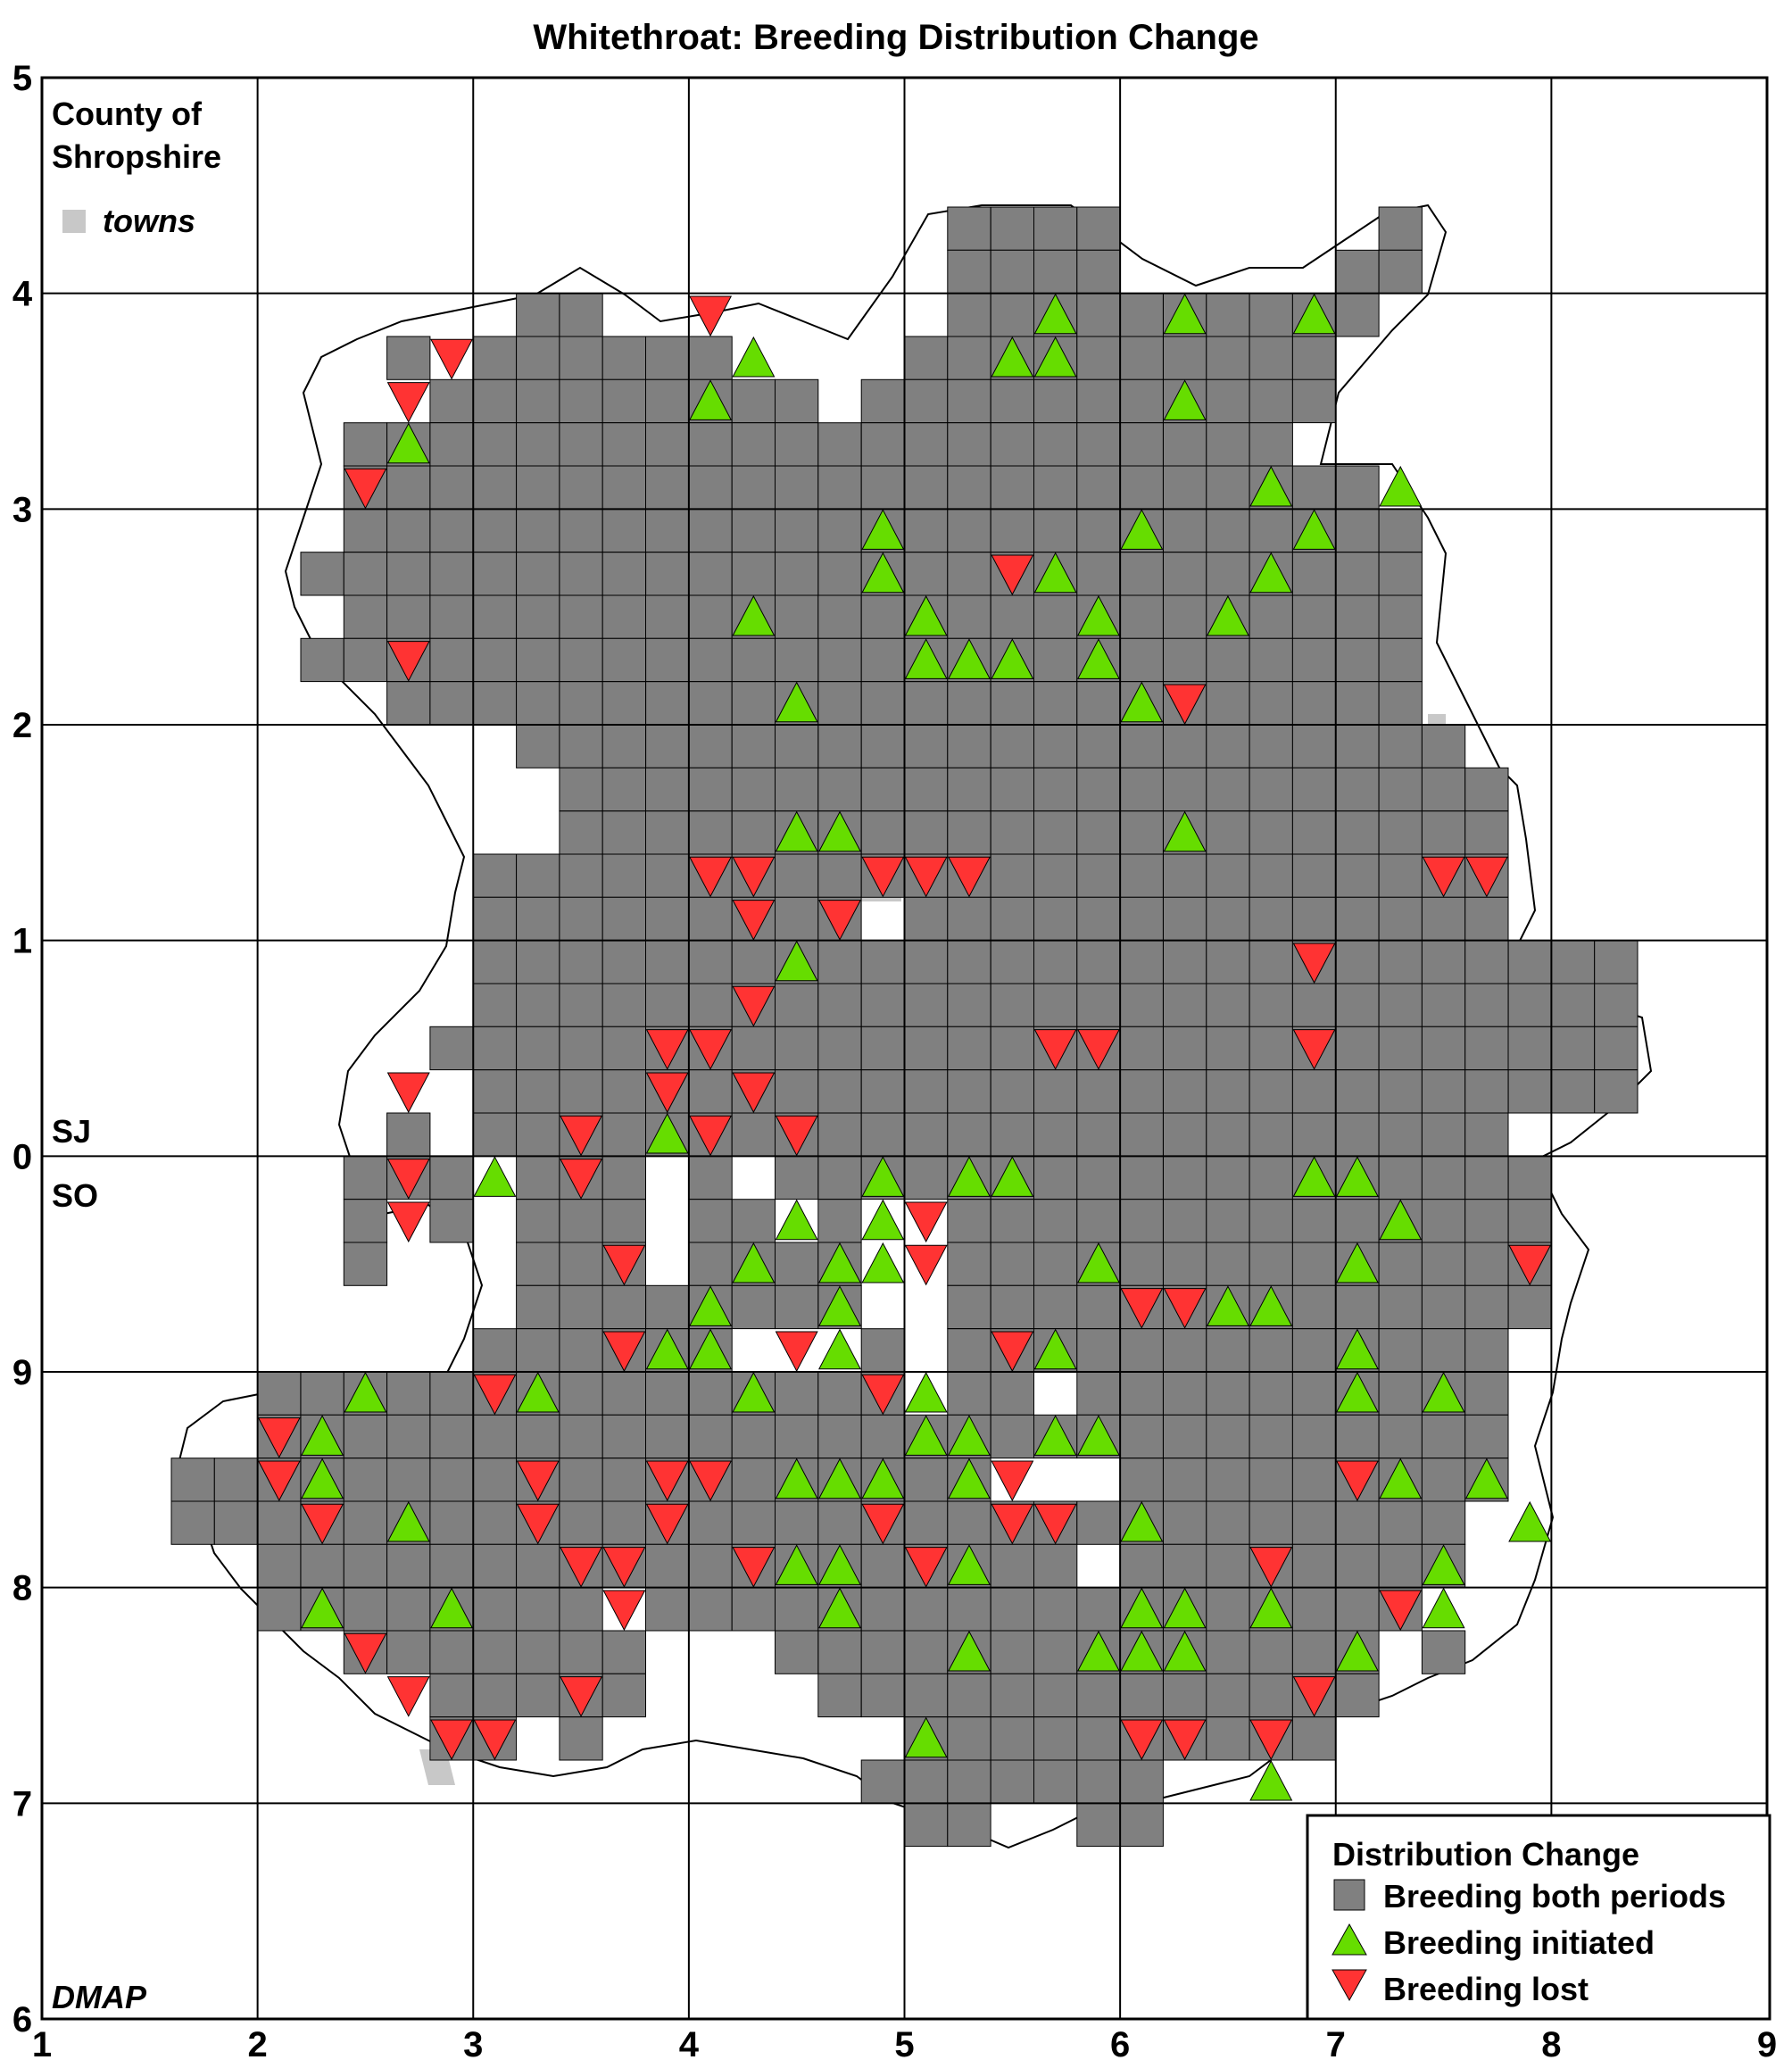 This screenshot has height=2060, width=1792. What do you see at coordinates (1767, 2042) in the screenshot?
I see `x-tick-label: 9` at bounding box center [1767, 2042].